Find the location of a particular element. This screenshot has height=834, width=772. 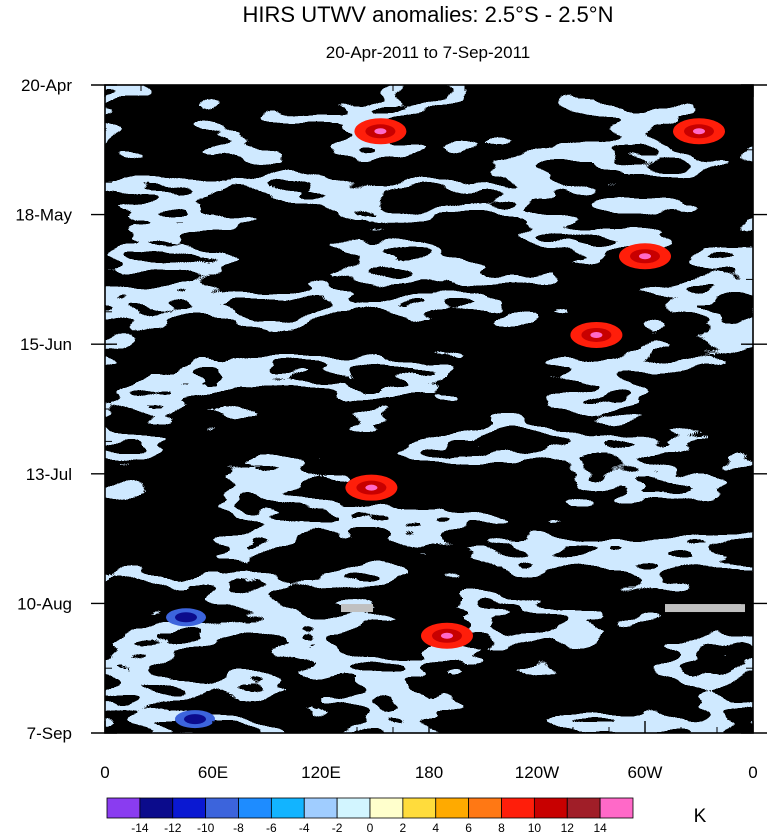

colorbar-label: 12 is located at coordinates (568, 827).